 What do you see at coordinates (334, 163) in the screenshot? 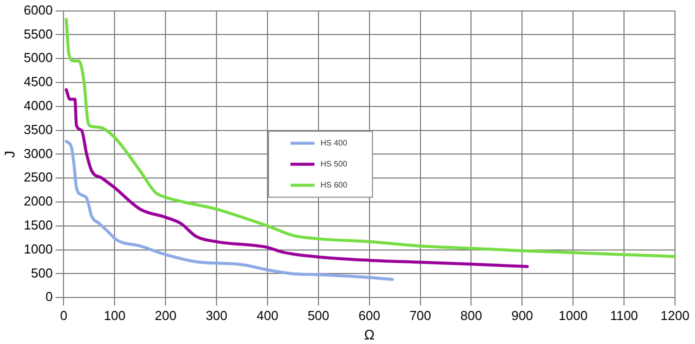
I see `legend-label: HS 500` at bounding box center [334, 163].